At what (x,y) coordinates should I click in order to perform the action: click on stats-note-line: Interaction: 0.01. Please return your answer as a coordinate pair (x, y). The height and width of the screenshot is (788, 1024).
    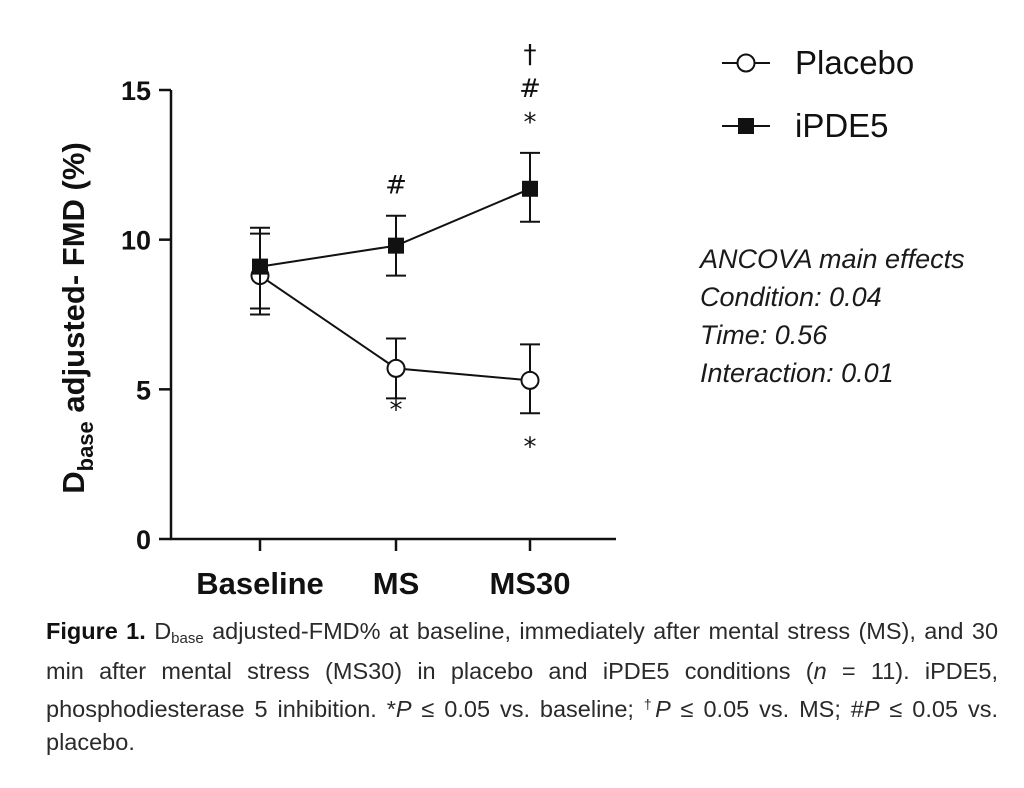
    Looking at the image, I should click on (797, 373).